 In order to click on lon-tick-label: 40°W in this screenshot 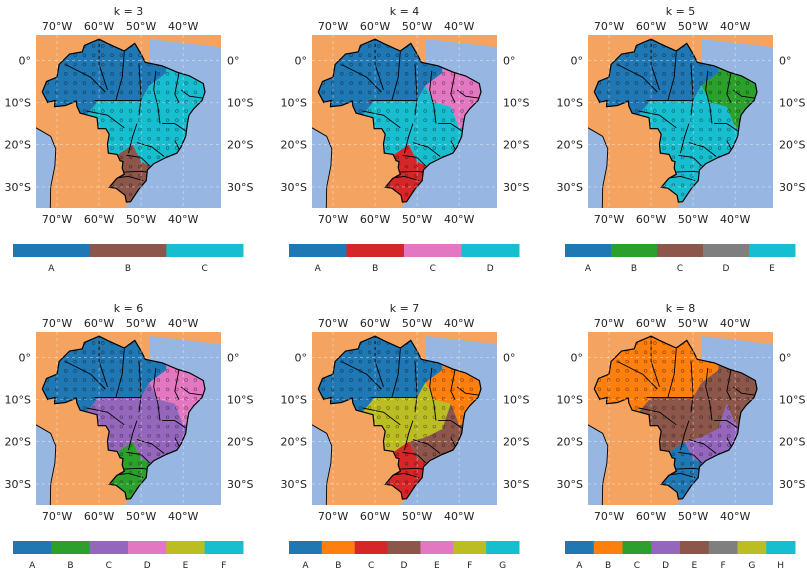, I will do `click(183, 219)`.